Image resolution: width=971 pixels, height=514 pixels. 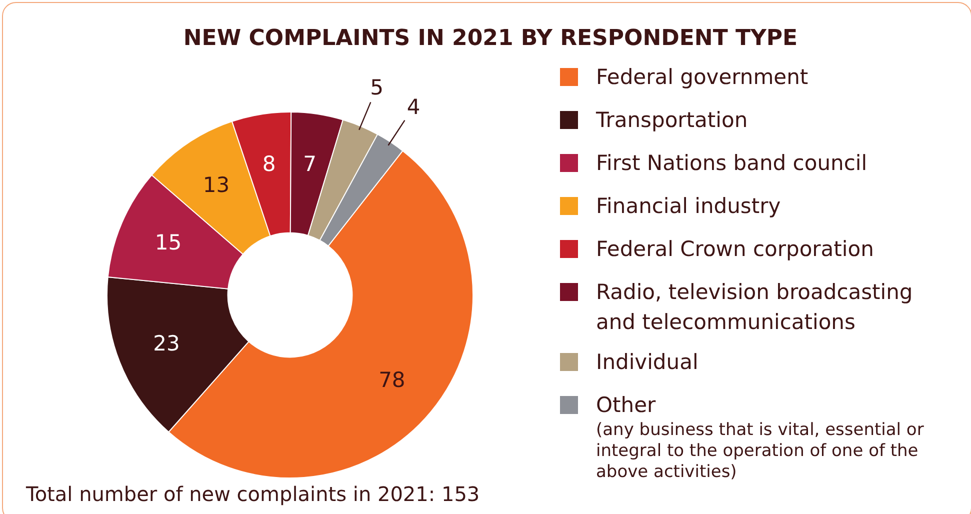 I want to click on data-label: 13, so click(x=216, y=184).